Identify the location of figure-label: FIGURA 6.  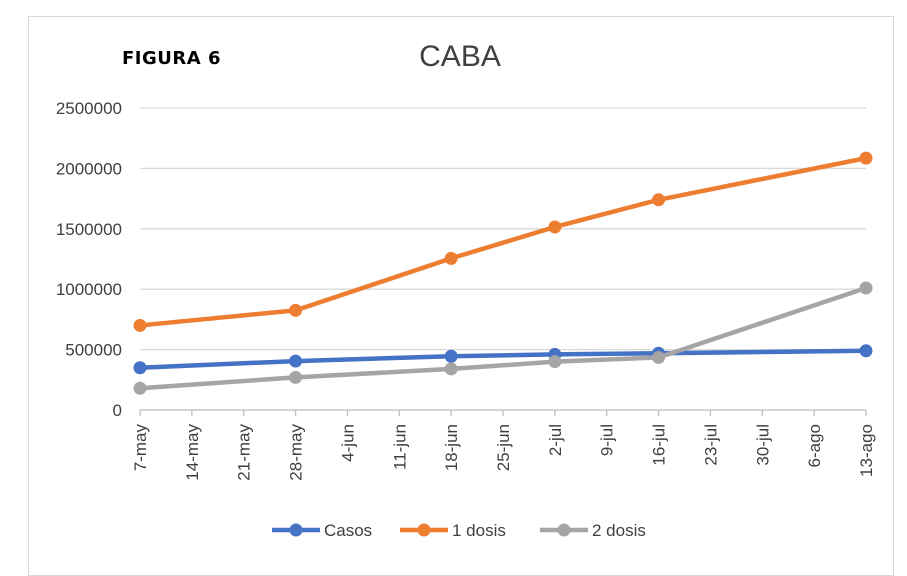
(171, 58).